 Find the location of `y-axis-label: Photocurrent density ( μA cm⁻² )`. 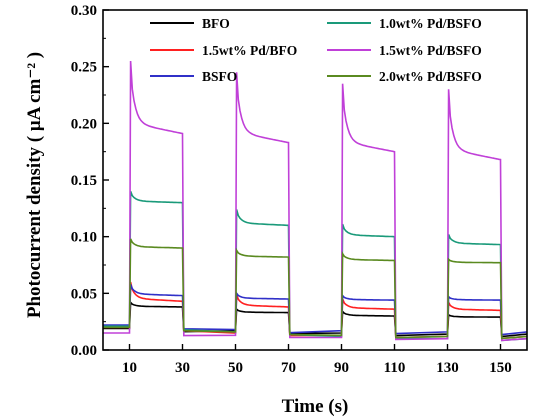

y-axis-label: Photocurrent density ( μA cm⁻² ) is located at coordinates (34, 185).